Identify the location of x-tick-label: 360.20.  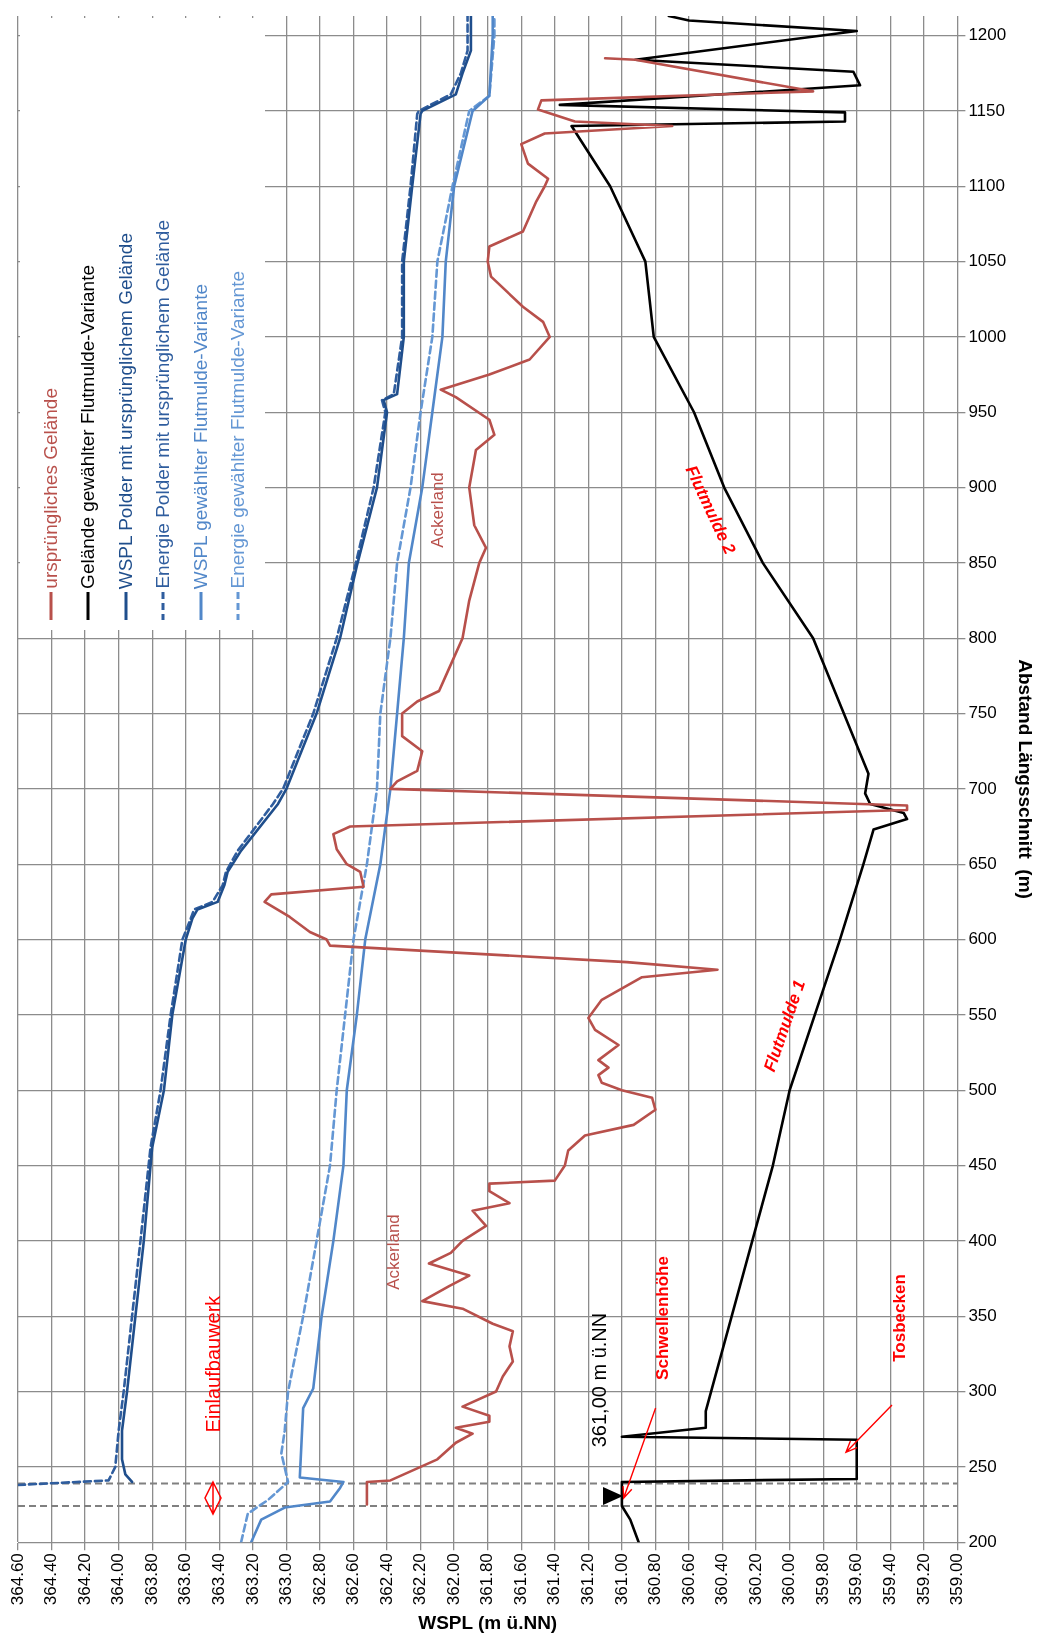
(755, 1579).